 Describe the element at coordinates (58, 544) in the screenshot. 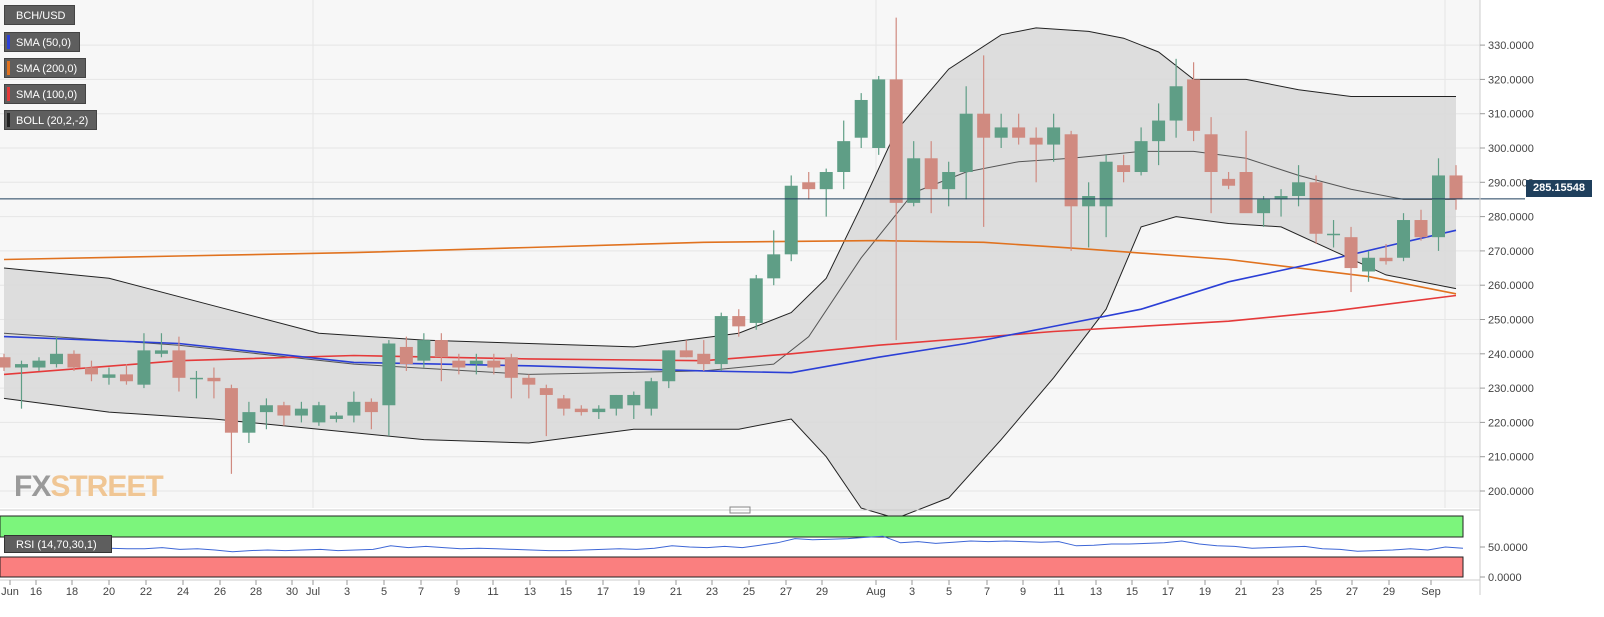

I see `rsi-legend: RSI (14,70,30,1)` at that location.